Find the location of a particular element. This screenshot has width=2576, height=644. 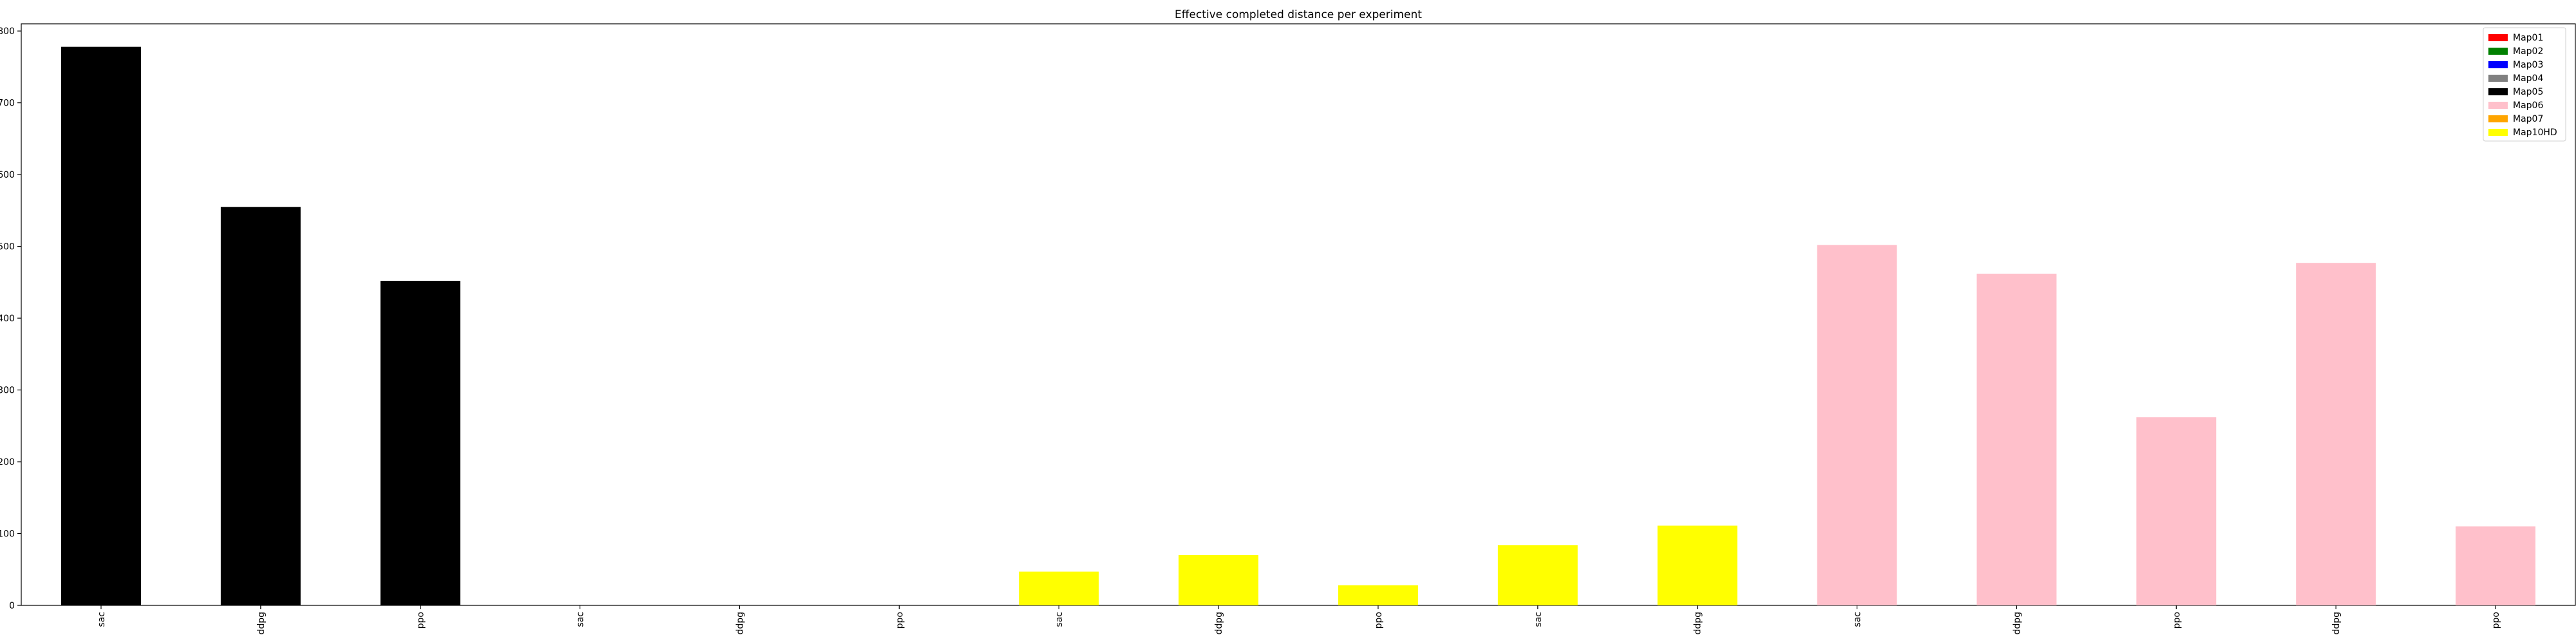

y-tick-label: 800 is located at coordinates (7, 32).